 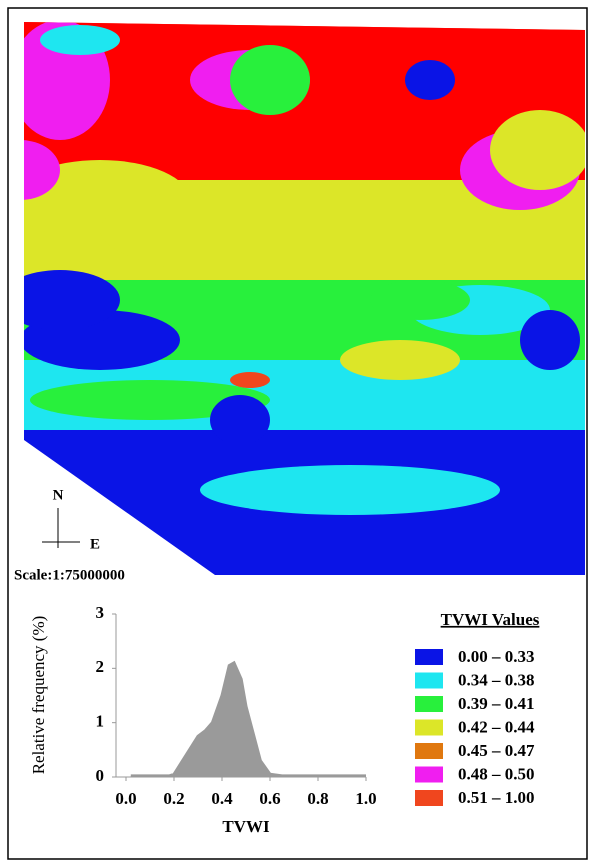 What do you see at coordinates (246, 826) in the screenshot?
I see `x-axis-label: TVWI` at bounding box center [246, 826].